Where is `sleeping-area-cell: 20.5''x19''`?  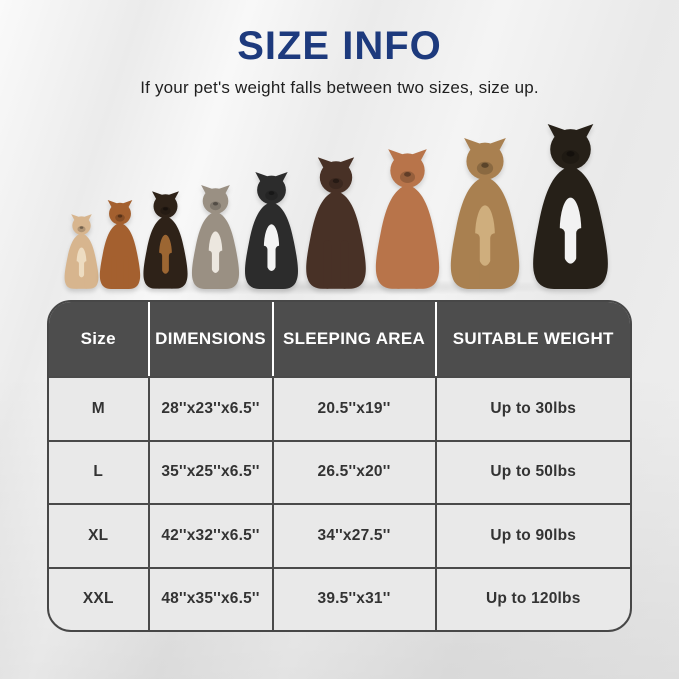
sleeping-area-cell: 20.5''x19'' is located at coordinates (355, 409).